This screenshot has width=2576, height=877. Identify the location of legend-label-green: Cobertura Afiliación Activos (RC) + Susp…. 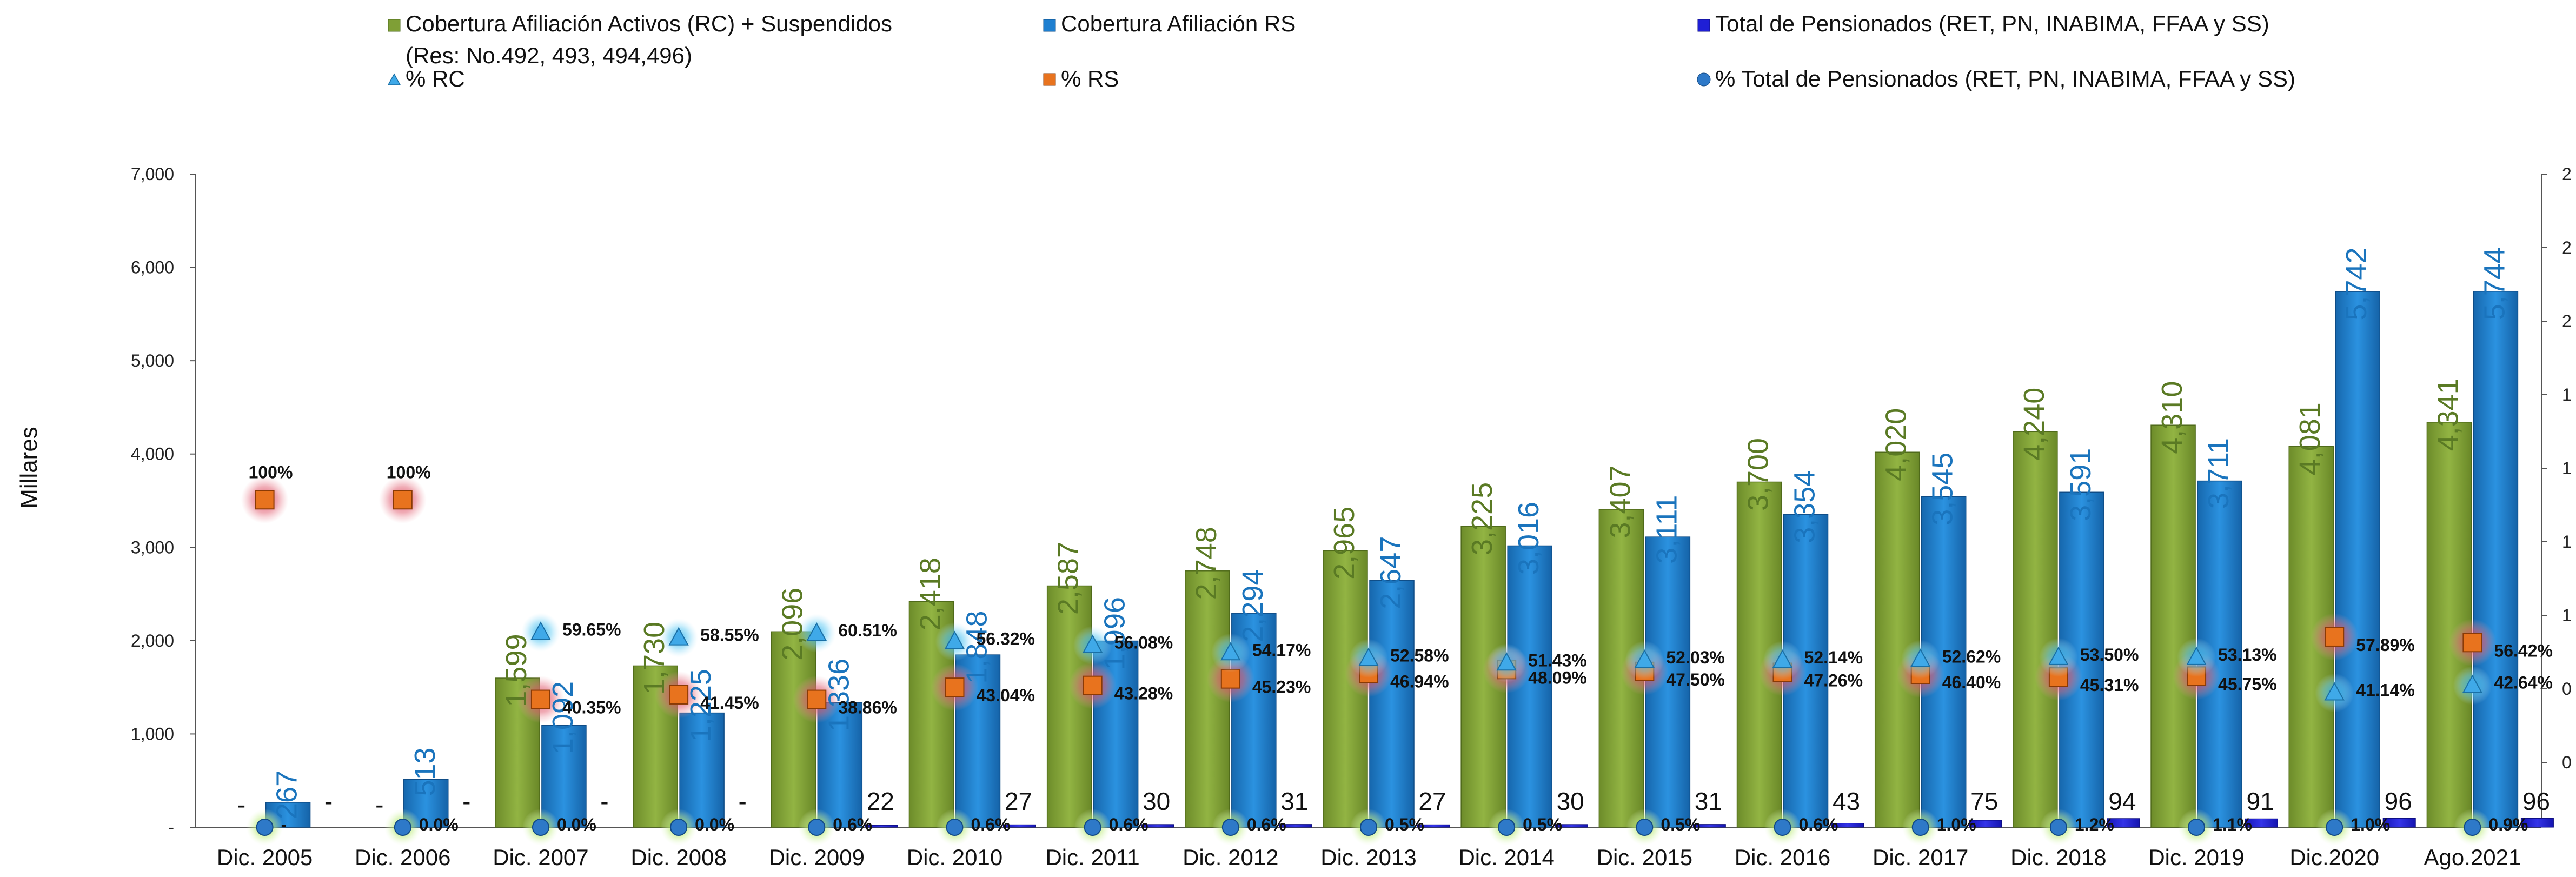
(649, 24).